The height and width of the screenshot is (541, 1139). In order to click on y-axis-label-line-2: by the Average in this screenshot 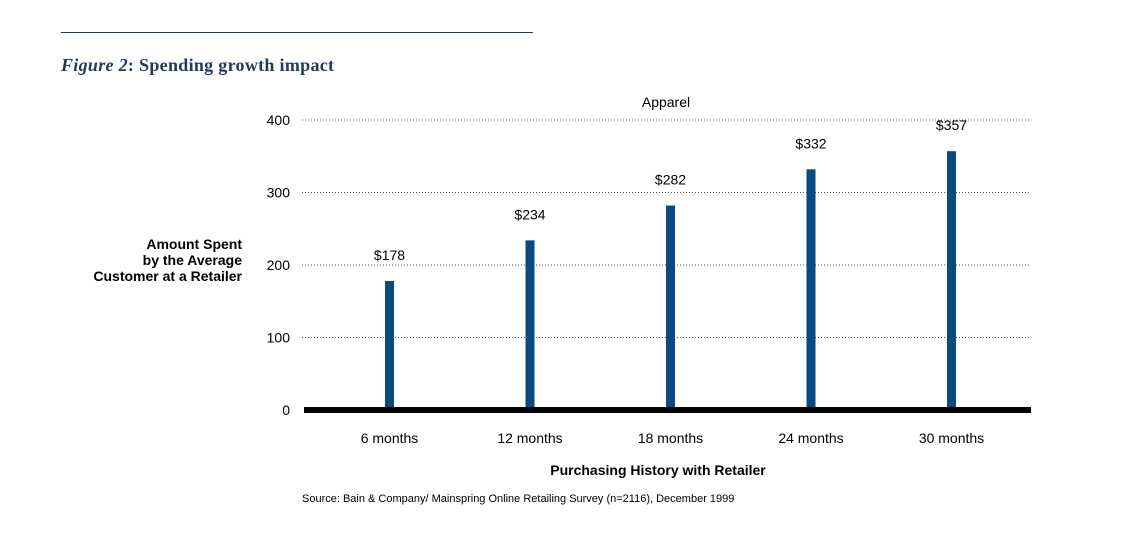, I will do `click(192, 260)`.